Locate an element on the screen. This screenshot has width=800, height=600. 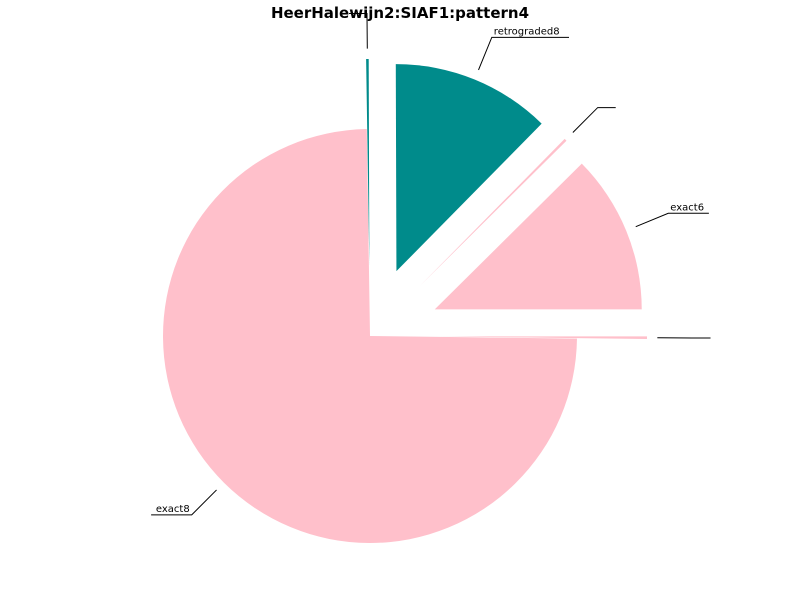
pie-slice-exact6 is located at coordinates (538, 236).